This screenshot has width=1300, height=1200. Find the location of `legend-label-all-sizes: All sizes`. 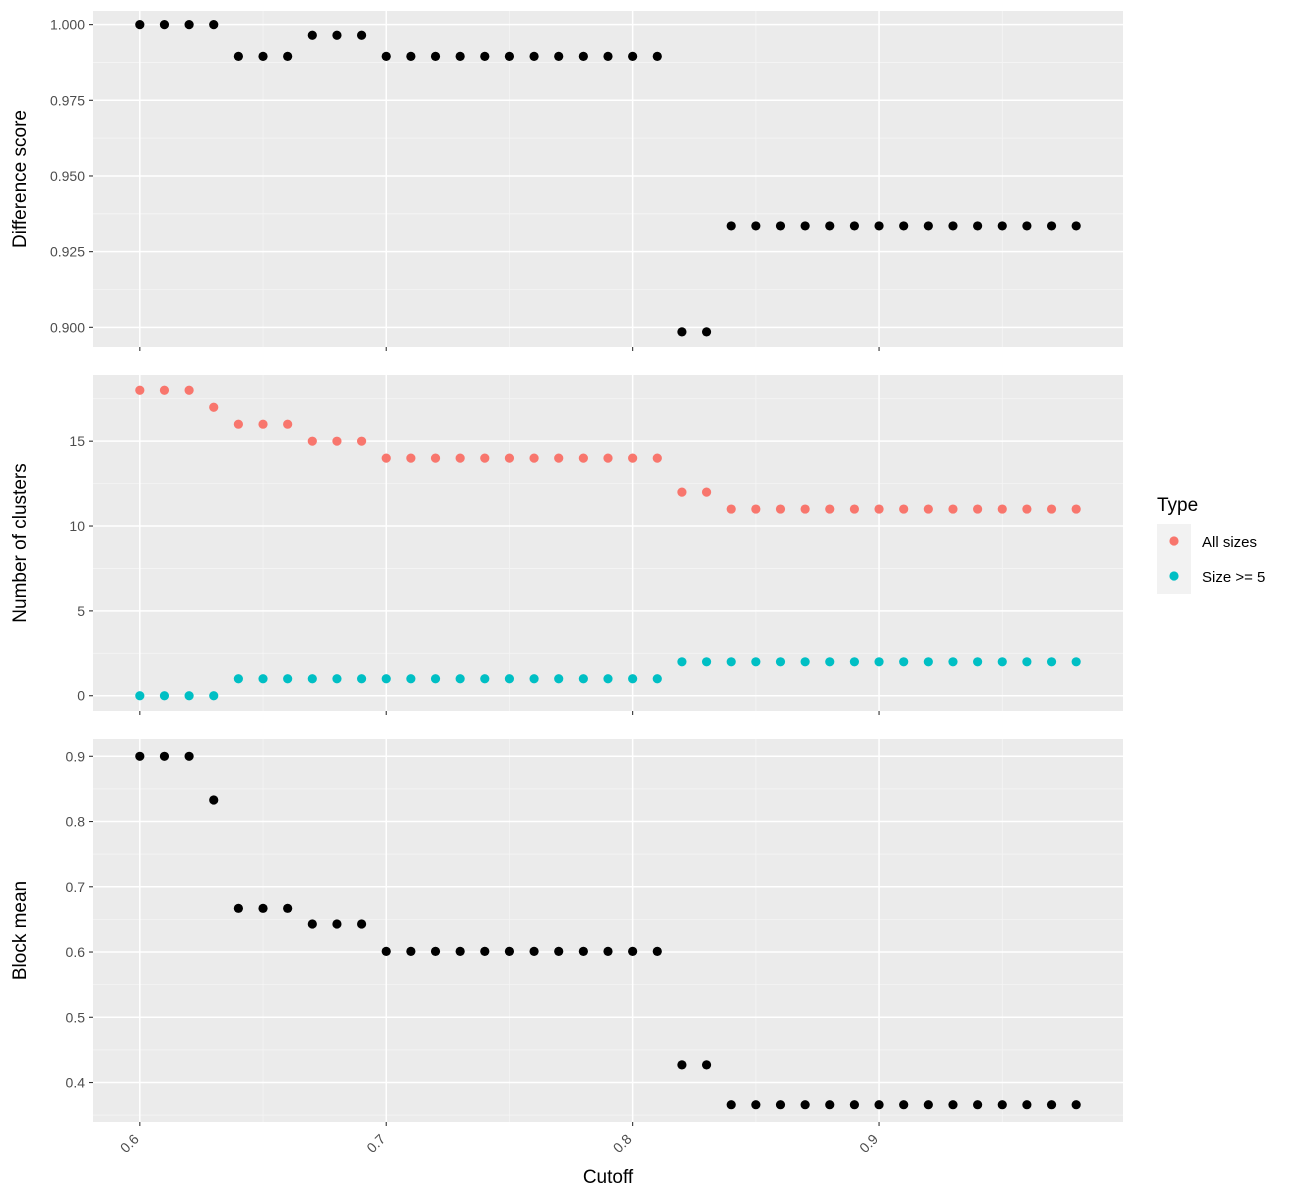

legend-label-all-sizes: All sizes is located at coordinates (1229, 542).